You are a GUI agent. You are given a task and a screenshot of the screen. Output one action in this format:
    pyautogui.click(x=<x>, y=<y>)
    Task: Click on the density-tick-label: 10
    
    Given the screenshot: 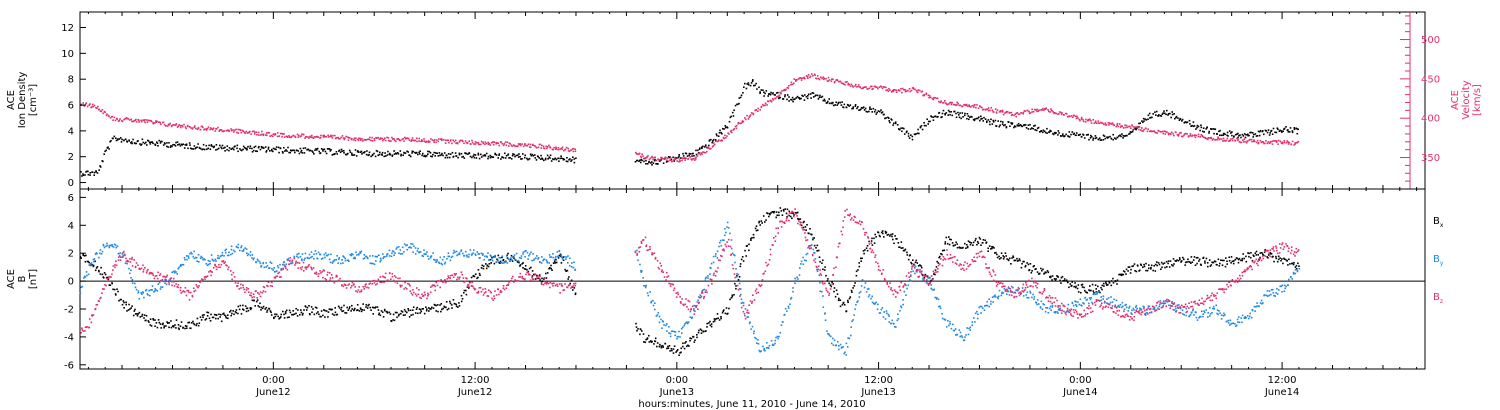 What is the action you would take?
    pyautogui.click(x=67, y=54)
    